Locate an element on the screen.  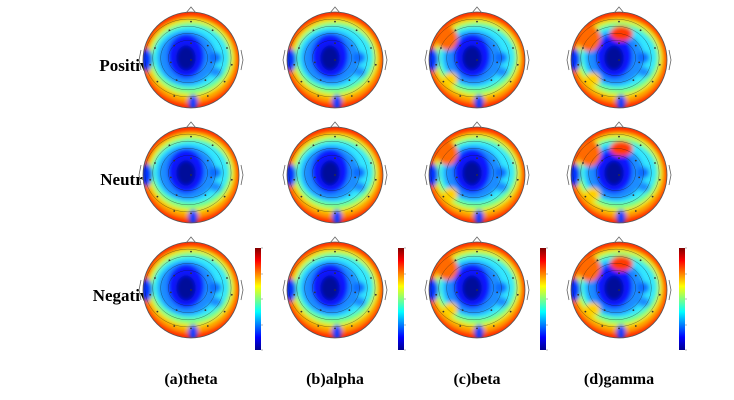
topomap-r1-c2 is located at coordinates (477, 175).